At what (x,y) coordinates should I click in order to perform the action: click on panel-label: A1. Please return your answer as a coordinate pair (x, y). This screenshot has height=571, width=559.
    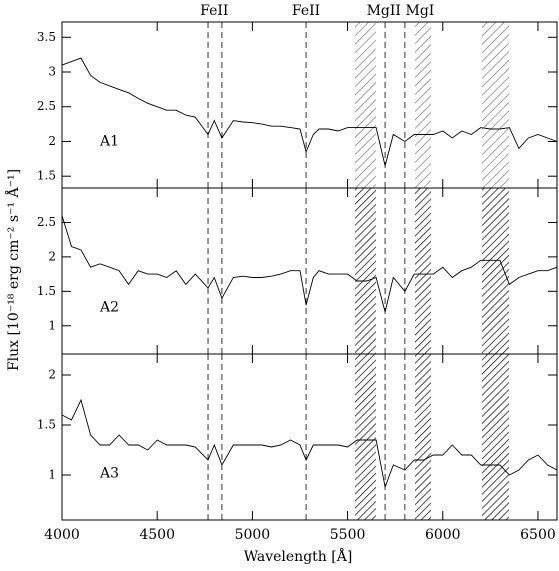
    Looking at the image, I should click on (109, 142).